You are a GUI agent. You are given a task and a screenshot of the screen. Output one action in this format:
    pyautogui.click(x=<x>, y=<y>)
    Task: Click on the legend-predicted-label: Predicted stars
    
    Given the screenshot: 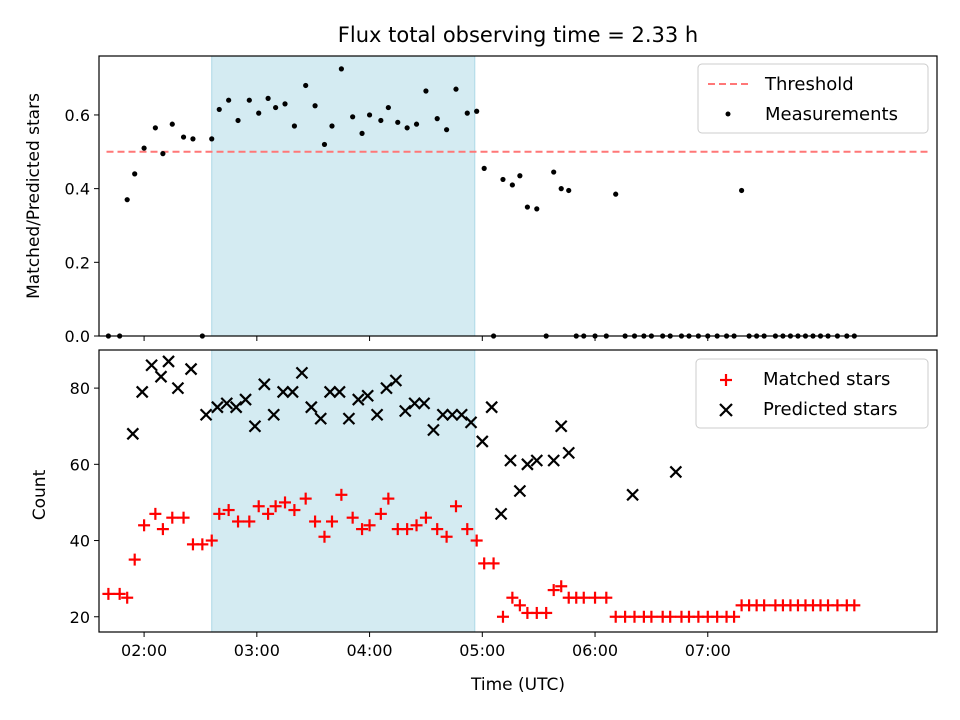 What is the action you would take?
    pyautogui.click(x=830, y=409)
    